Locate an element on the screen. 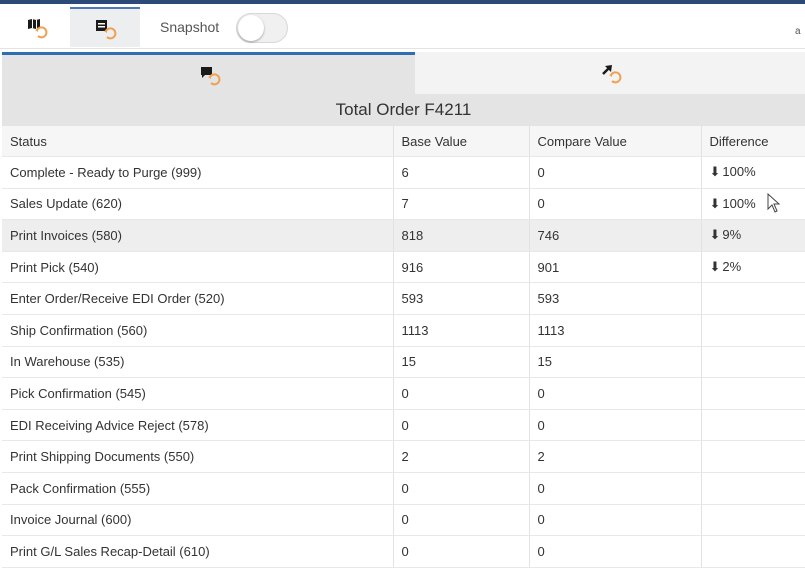  status-cell: Complete - Ready to Purge (999) is located at coordinates (198, 172).